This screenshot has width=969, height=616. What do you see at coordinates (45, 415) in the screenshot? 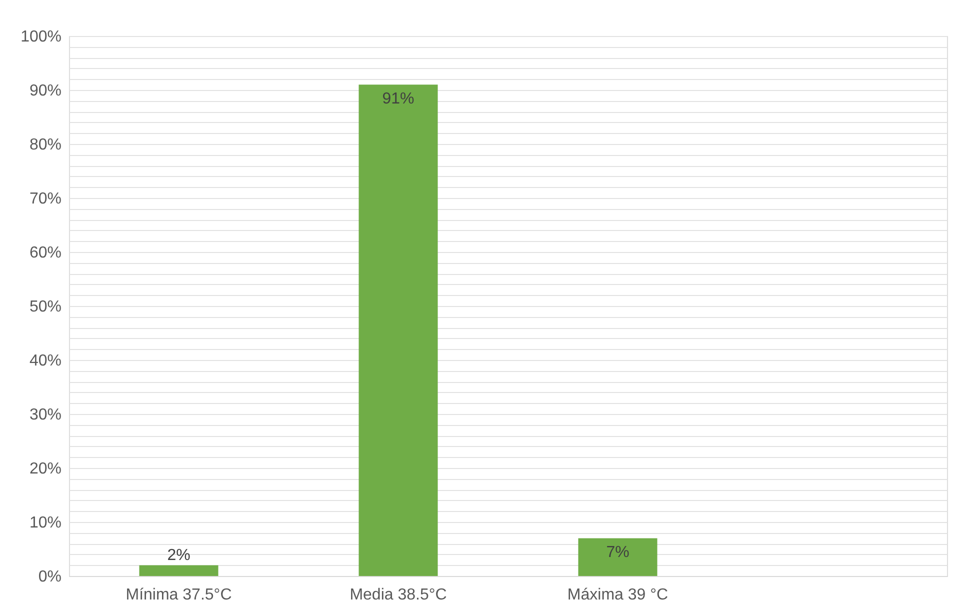
I see `y-tick-label: 30%` at bounding box center [45, 415].